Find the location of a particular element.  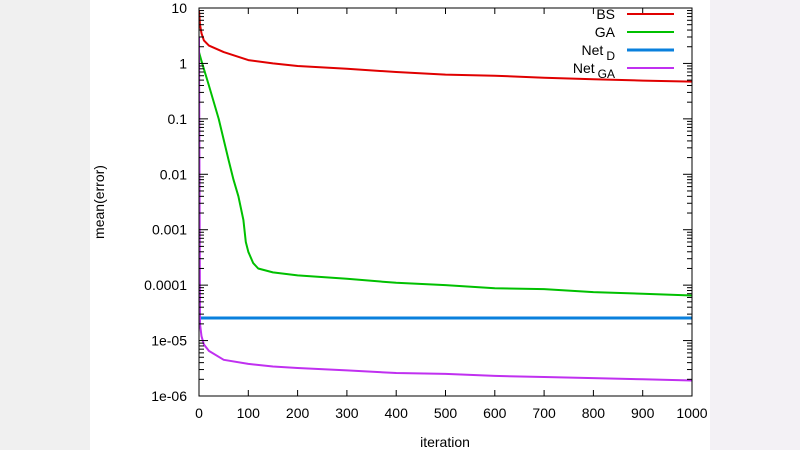

x-tick-label: 1000 is located at coordinates (691, 413).